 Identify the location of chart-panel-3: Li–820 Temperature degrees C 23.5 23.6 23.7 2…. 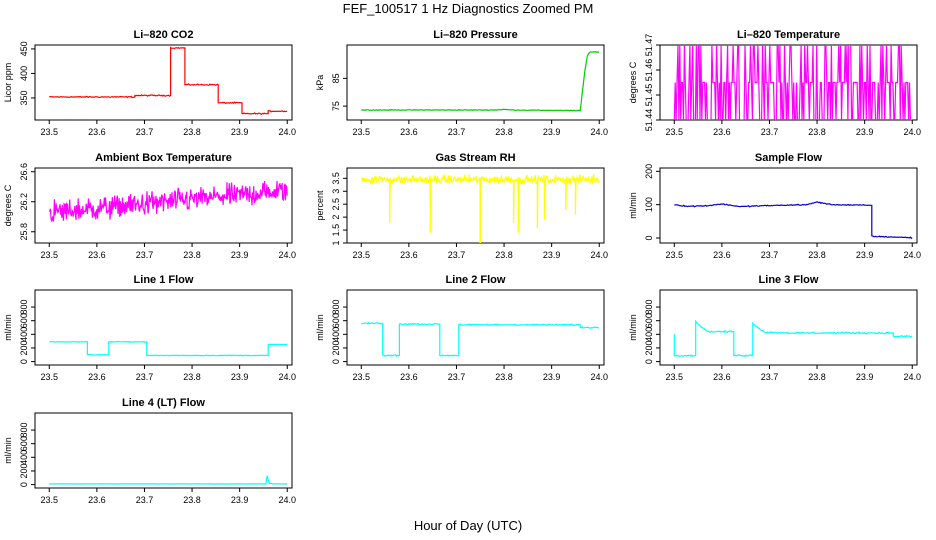
(774, 83).